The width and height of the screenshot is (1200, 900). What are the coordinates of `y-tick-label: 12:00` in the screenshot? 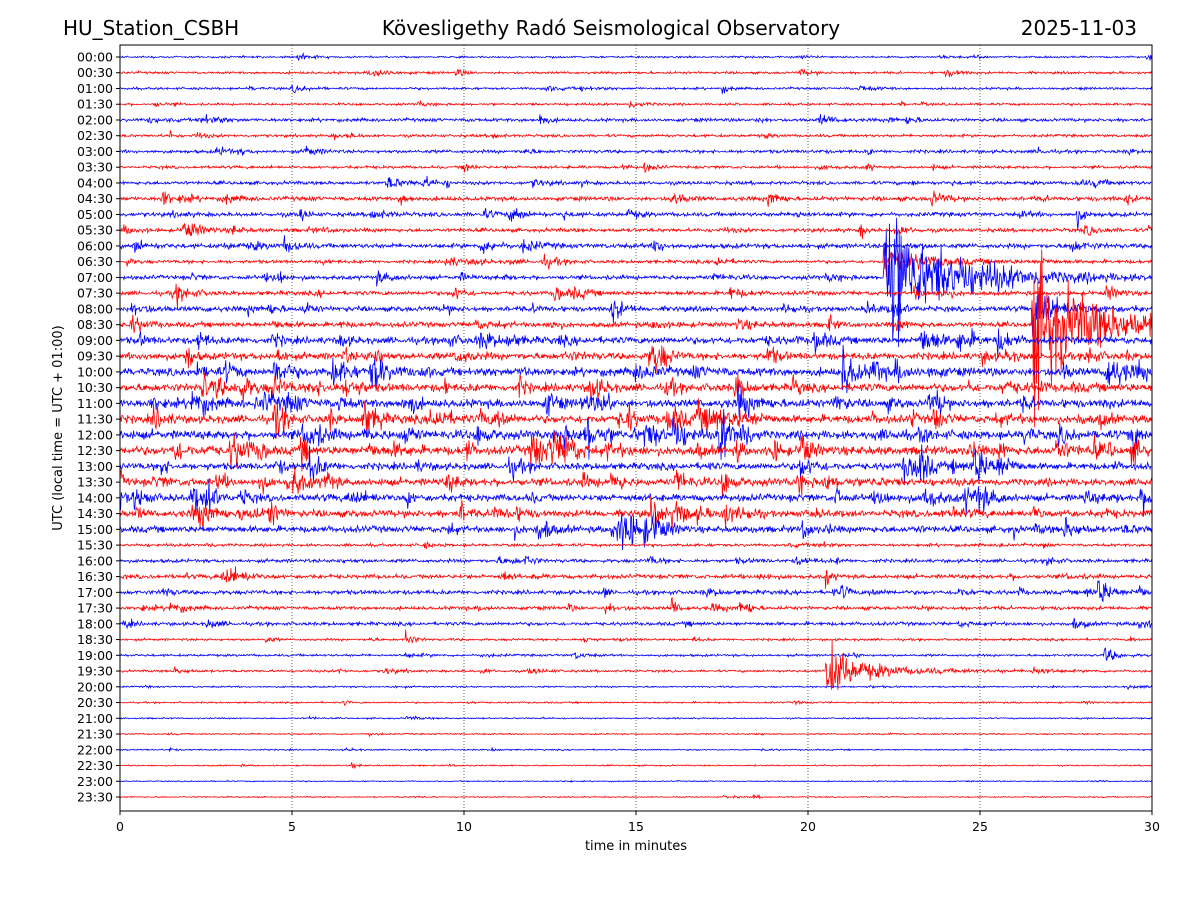 It's located at (95, 434).